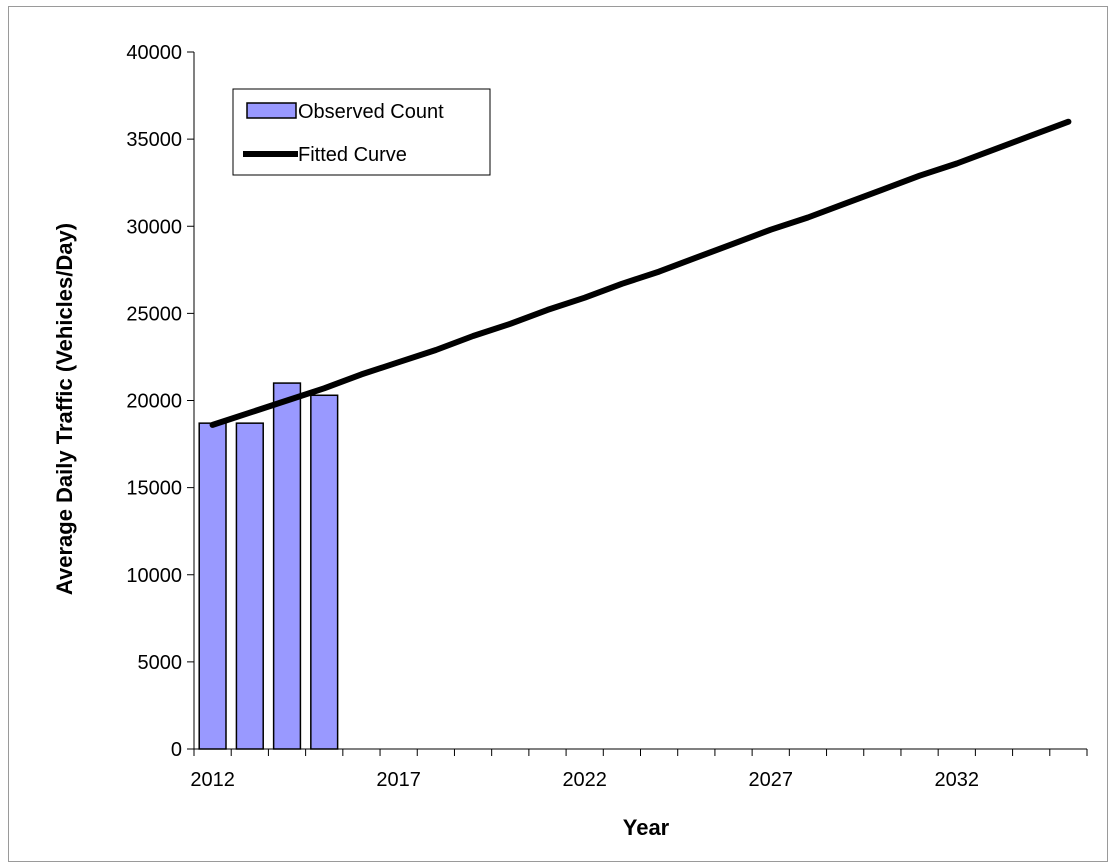  Describe the element at coordinates (361, 132) in the screenshot. I see `legend: Observed Count Fitted Curve` at that location.